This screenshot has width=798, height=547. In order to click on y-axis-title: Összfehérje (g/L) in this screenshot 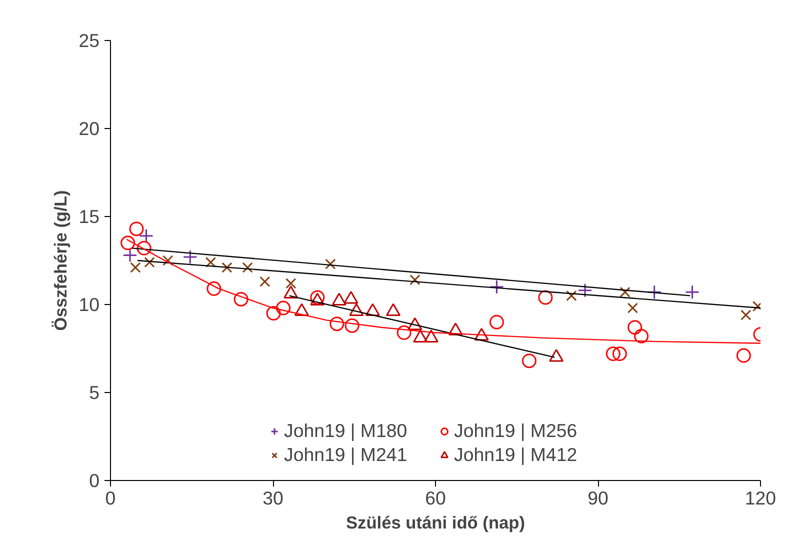, I will do `click(60, 260)`.